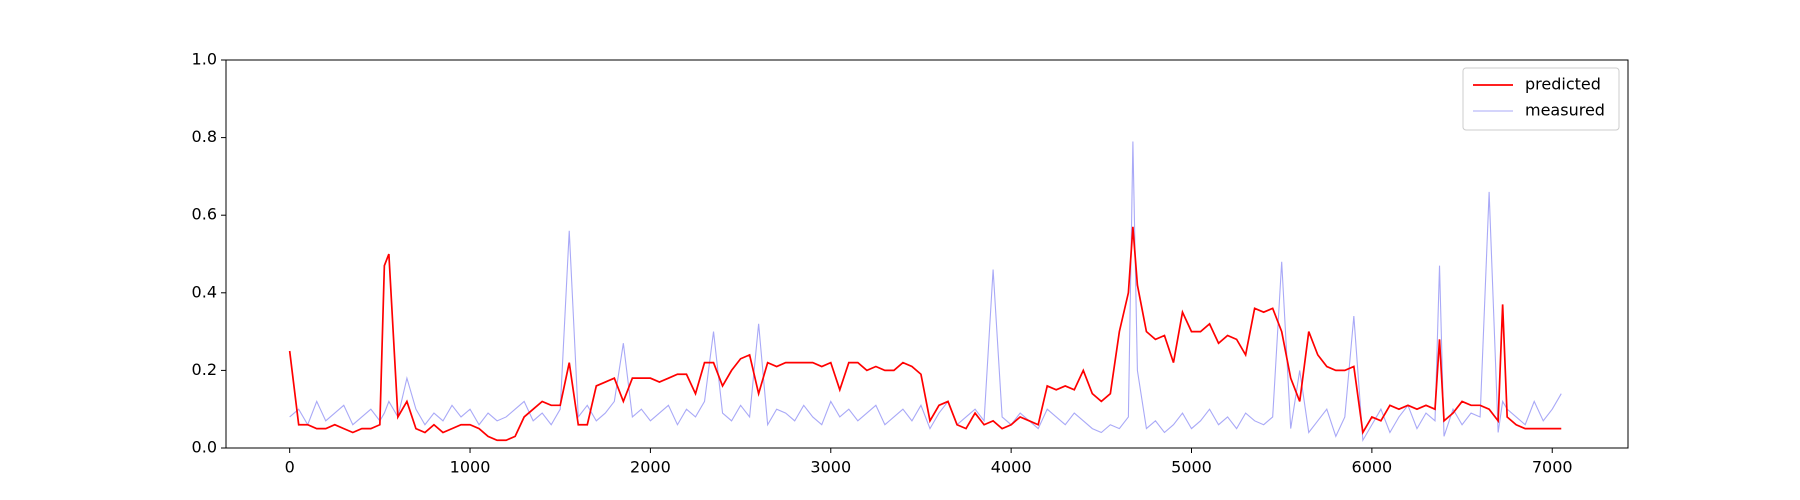 Image resolution: width=1800 pixels, height=500 pixels. I want to click on y-tick-label: 0.6, so click(204, 214).